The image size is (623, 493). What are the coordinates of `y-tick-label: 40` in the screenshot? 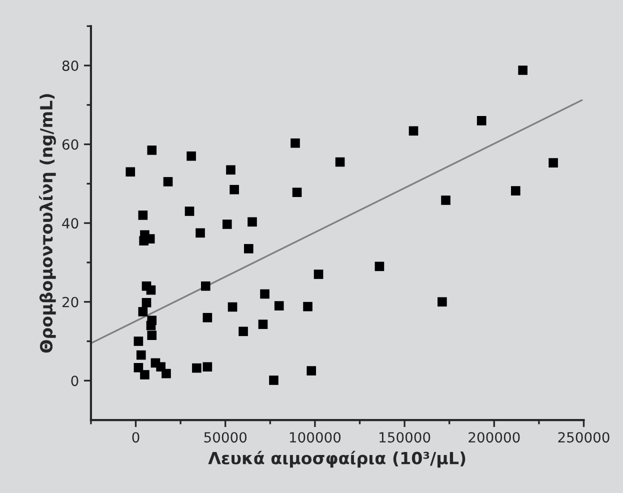 It's located at (70, 223).